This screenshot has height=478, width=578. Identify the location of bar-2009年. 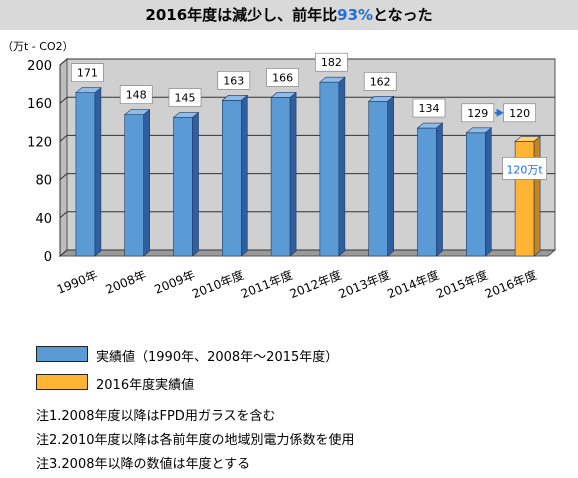
(186, 184).